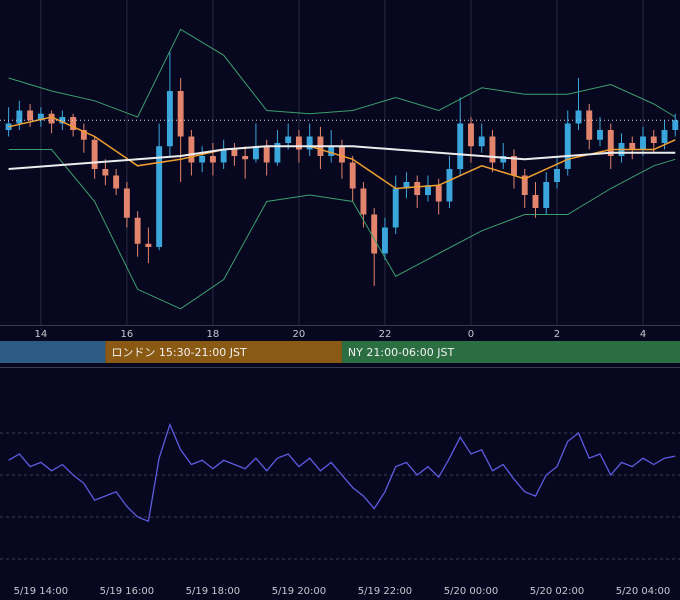 Image resolution: width=680 pixels, height=600 pixels. I want to click on x-tick-label: 5/20 02:00, so click(557, 591).